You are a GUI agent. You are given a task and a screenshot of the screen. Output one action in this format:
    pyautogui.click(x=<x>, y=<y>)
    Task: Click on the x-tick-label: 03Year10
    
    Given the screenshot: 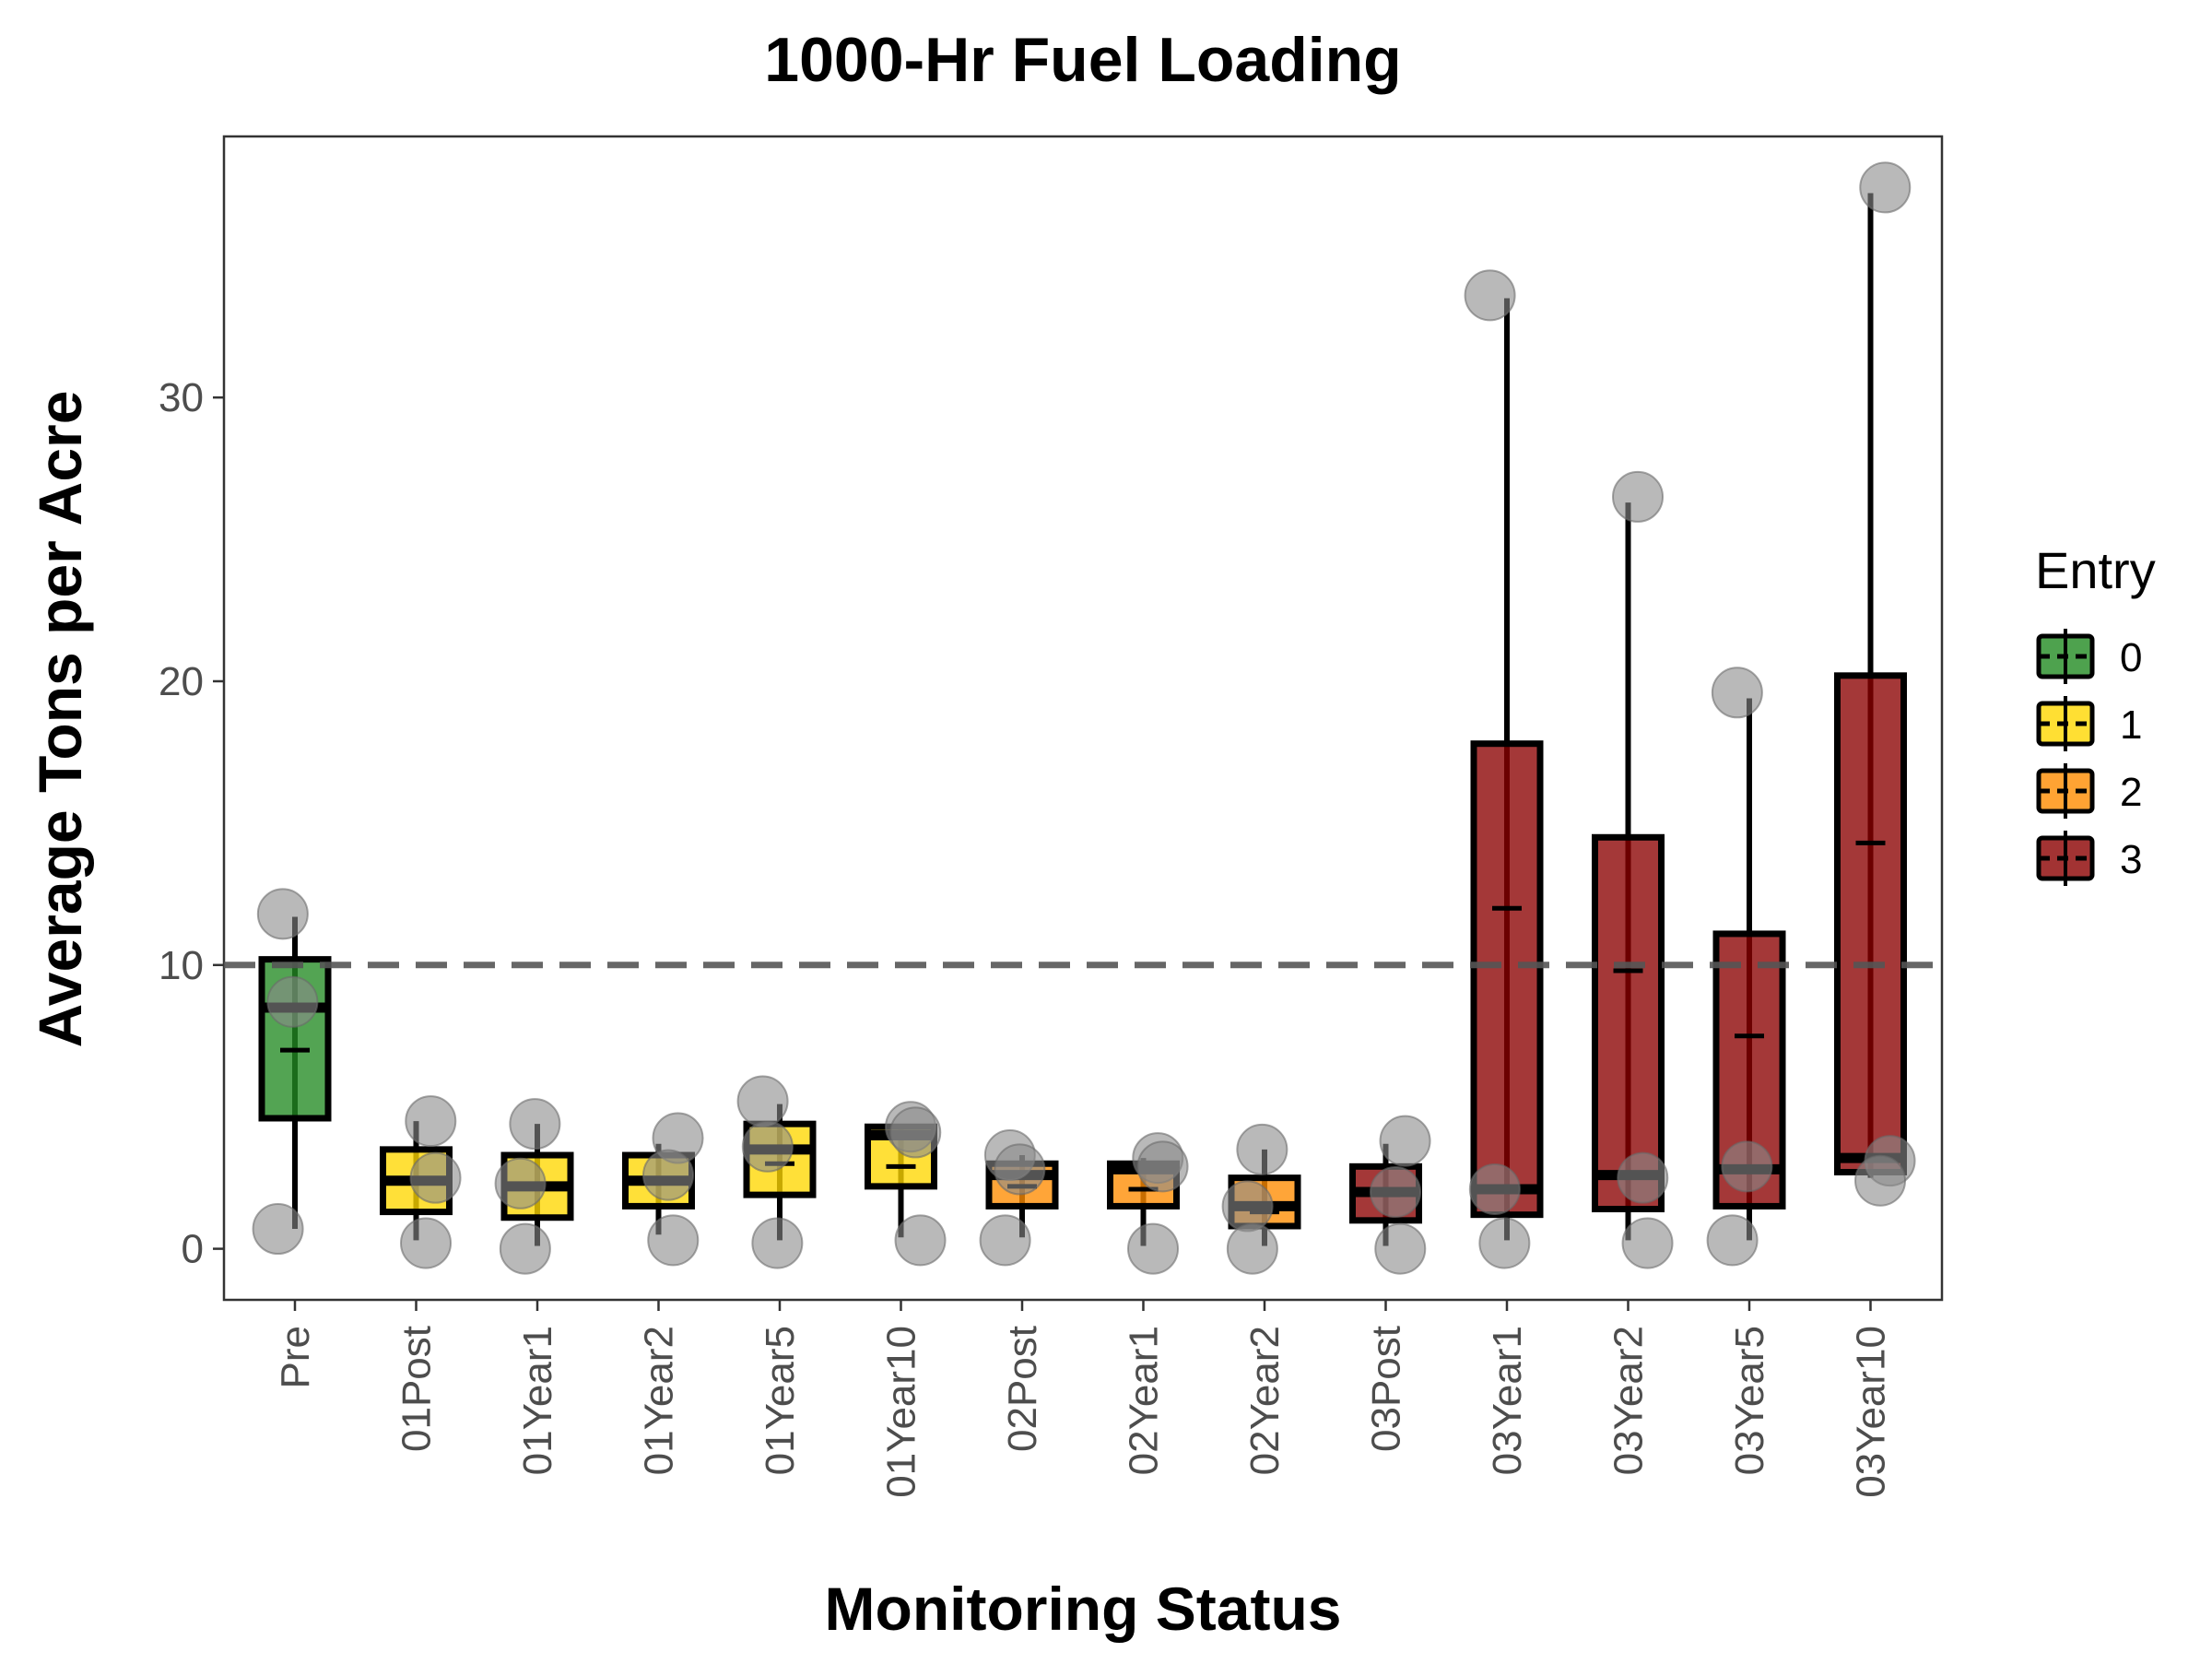 What is the action you would take?
    pyautogui.click(x=1871, y=1412)
    